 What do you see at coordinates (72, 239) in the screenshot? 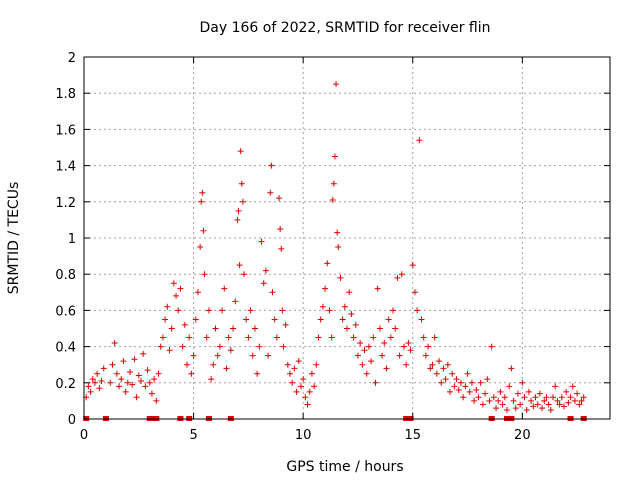
I see `y-tick-label: 1` at bounding box center [72, 239].